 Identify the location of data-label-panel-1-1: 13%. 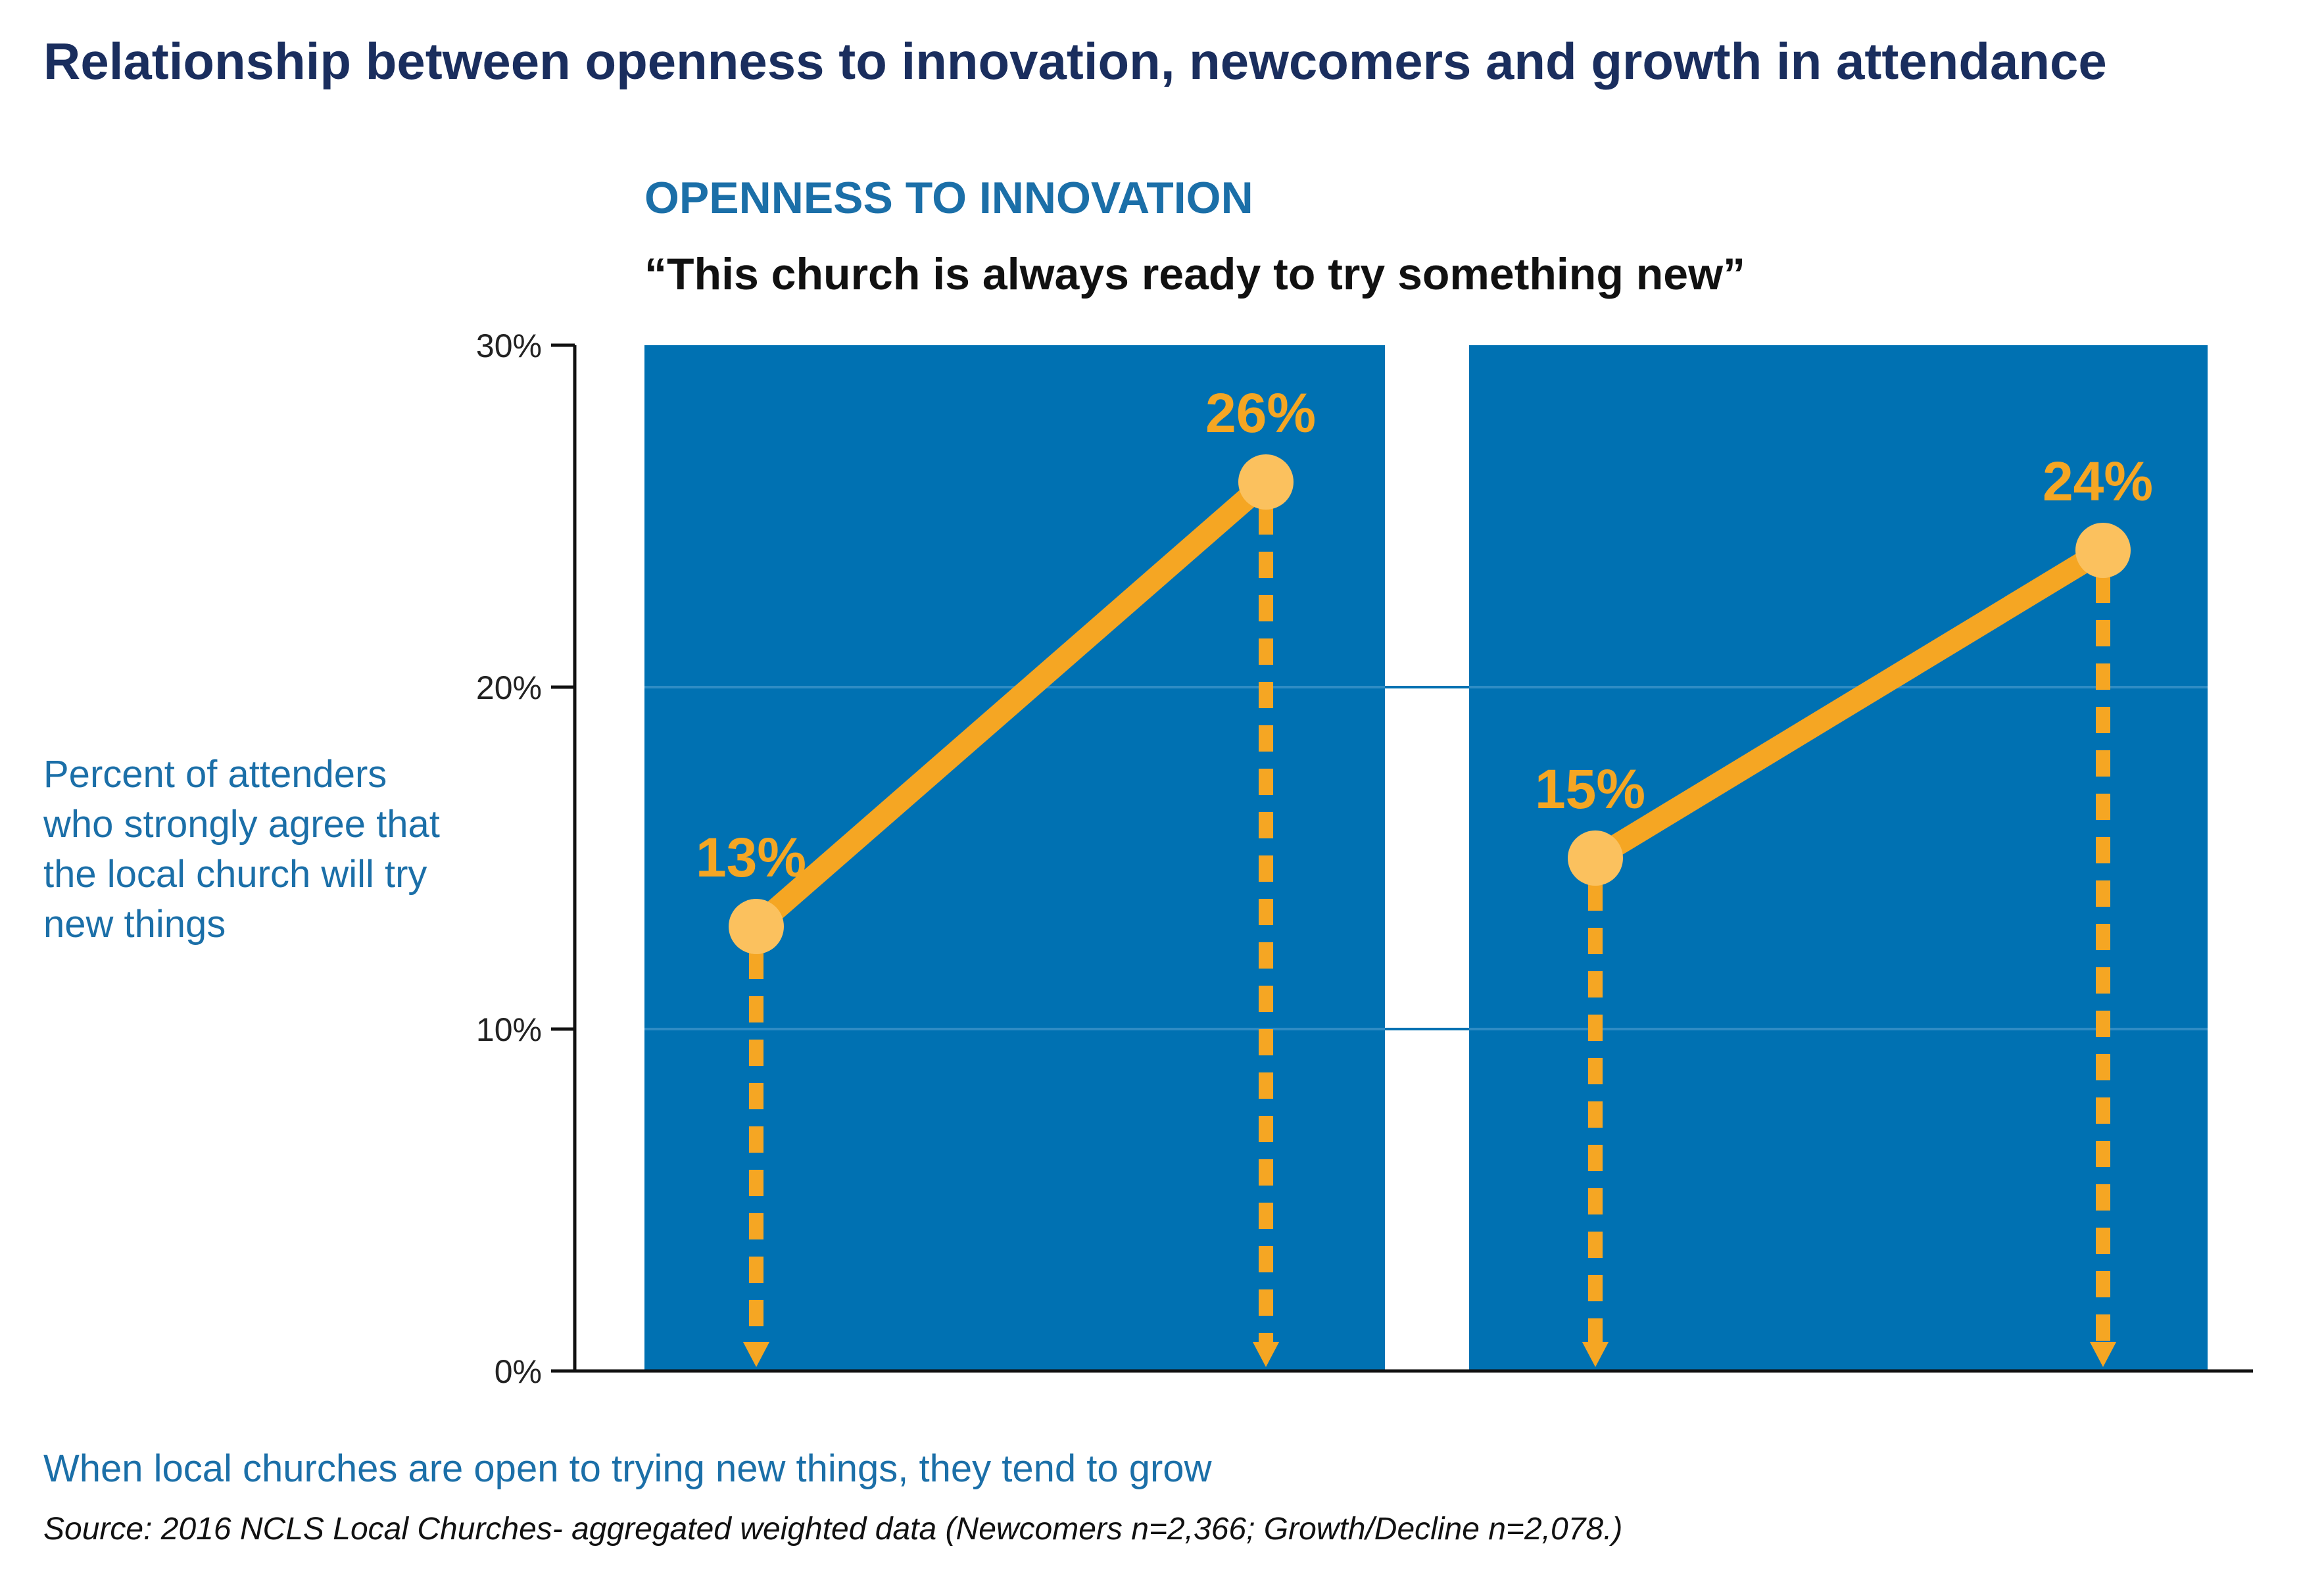
(751, 857).